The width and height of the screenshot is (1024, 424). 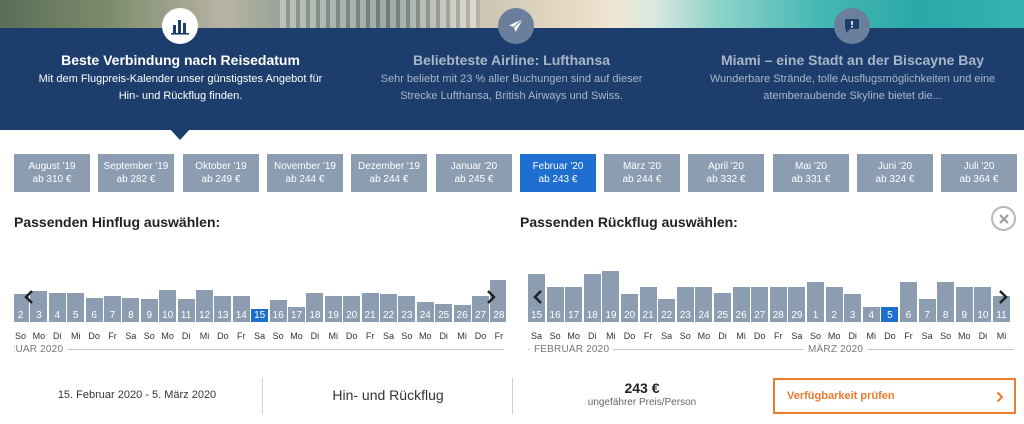 What do you see at coordinates (726, 166) in the screenshot?
I see `month-name: April '20` at bounding box center [726, 166].